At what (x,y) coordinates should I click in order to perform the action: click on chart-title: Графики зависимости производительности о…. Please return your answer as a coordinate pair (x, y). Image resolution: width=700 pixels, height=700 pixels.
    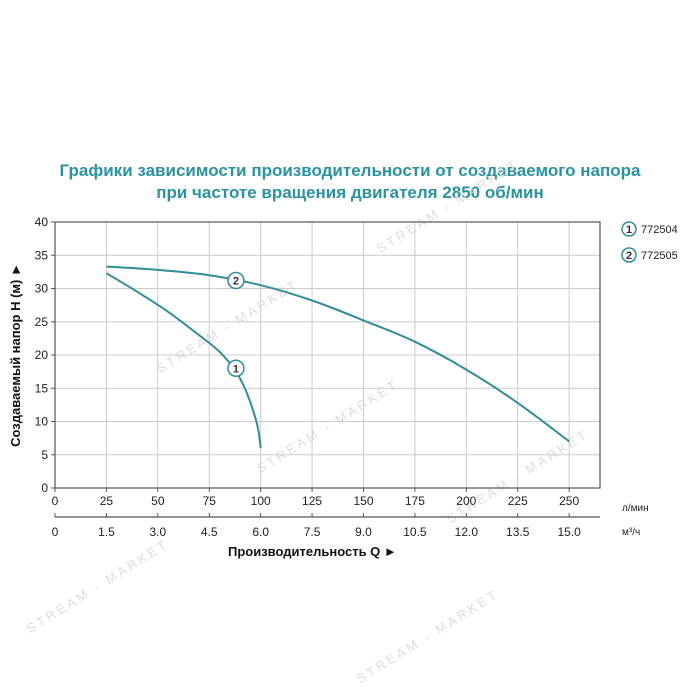
    Looking at the image, I should click on (350, 182).